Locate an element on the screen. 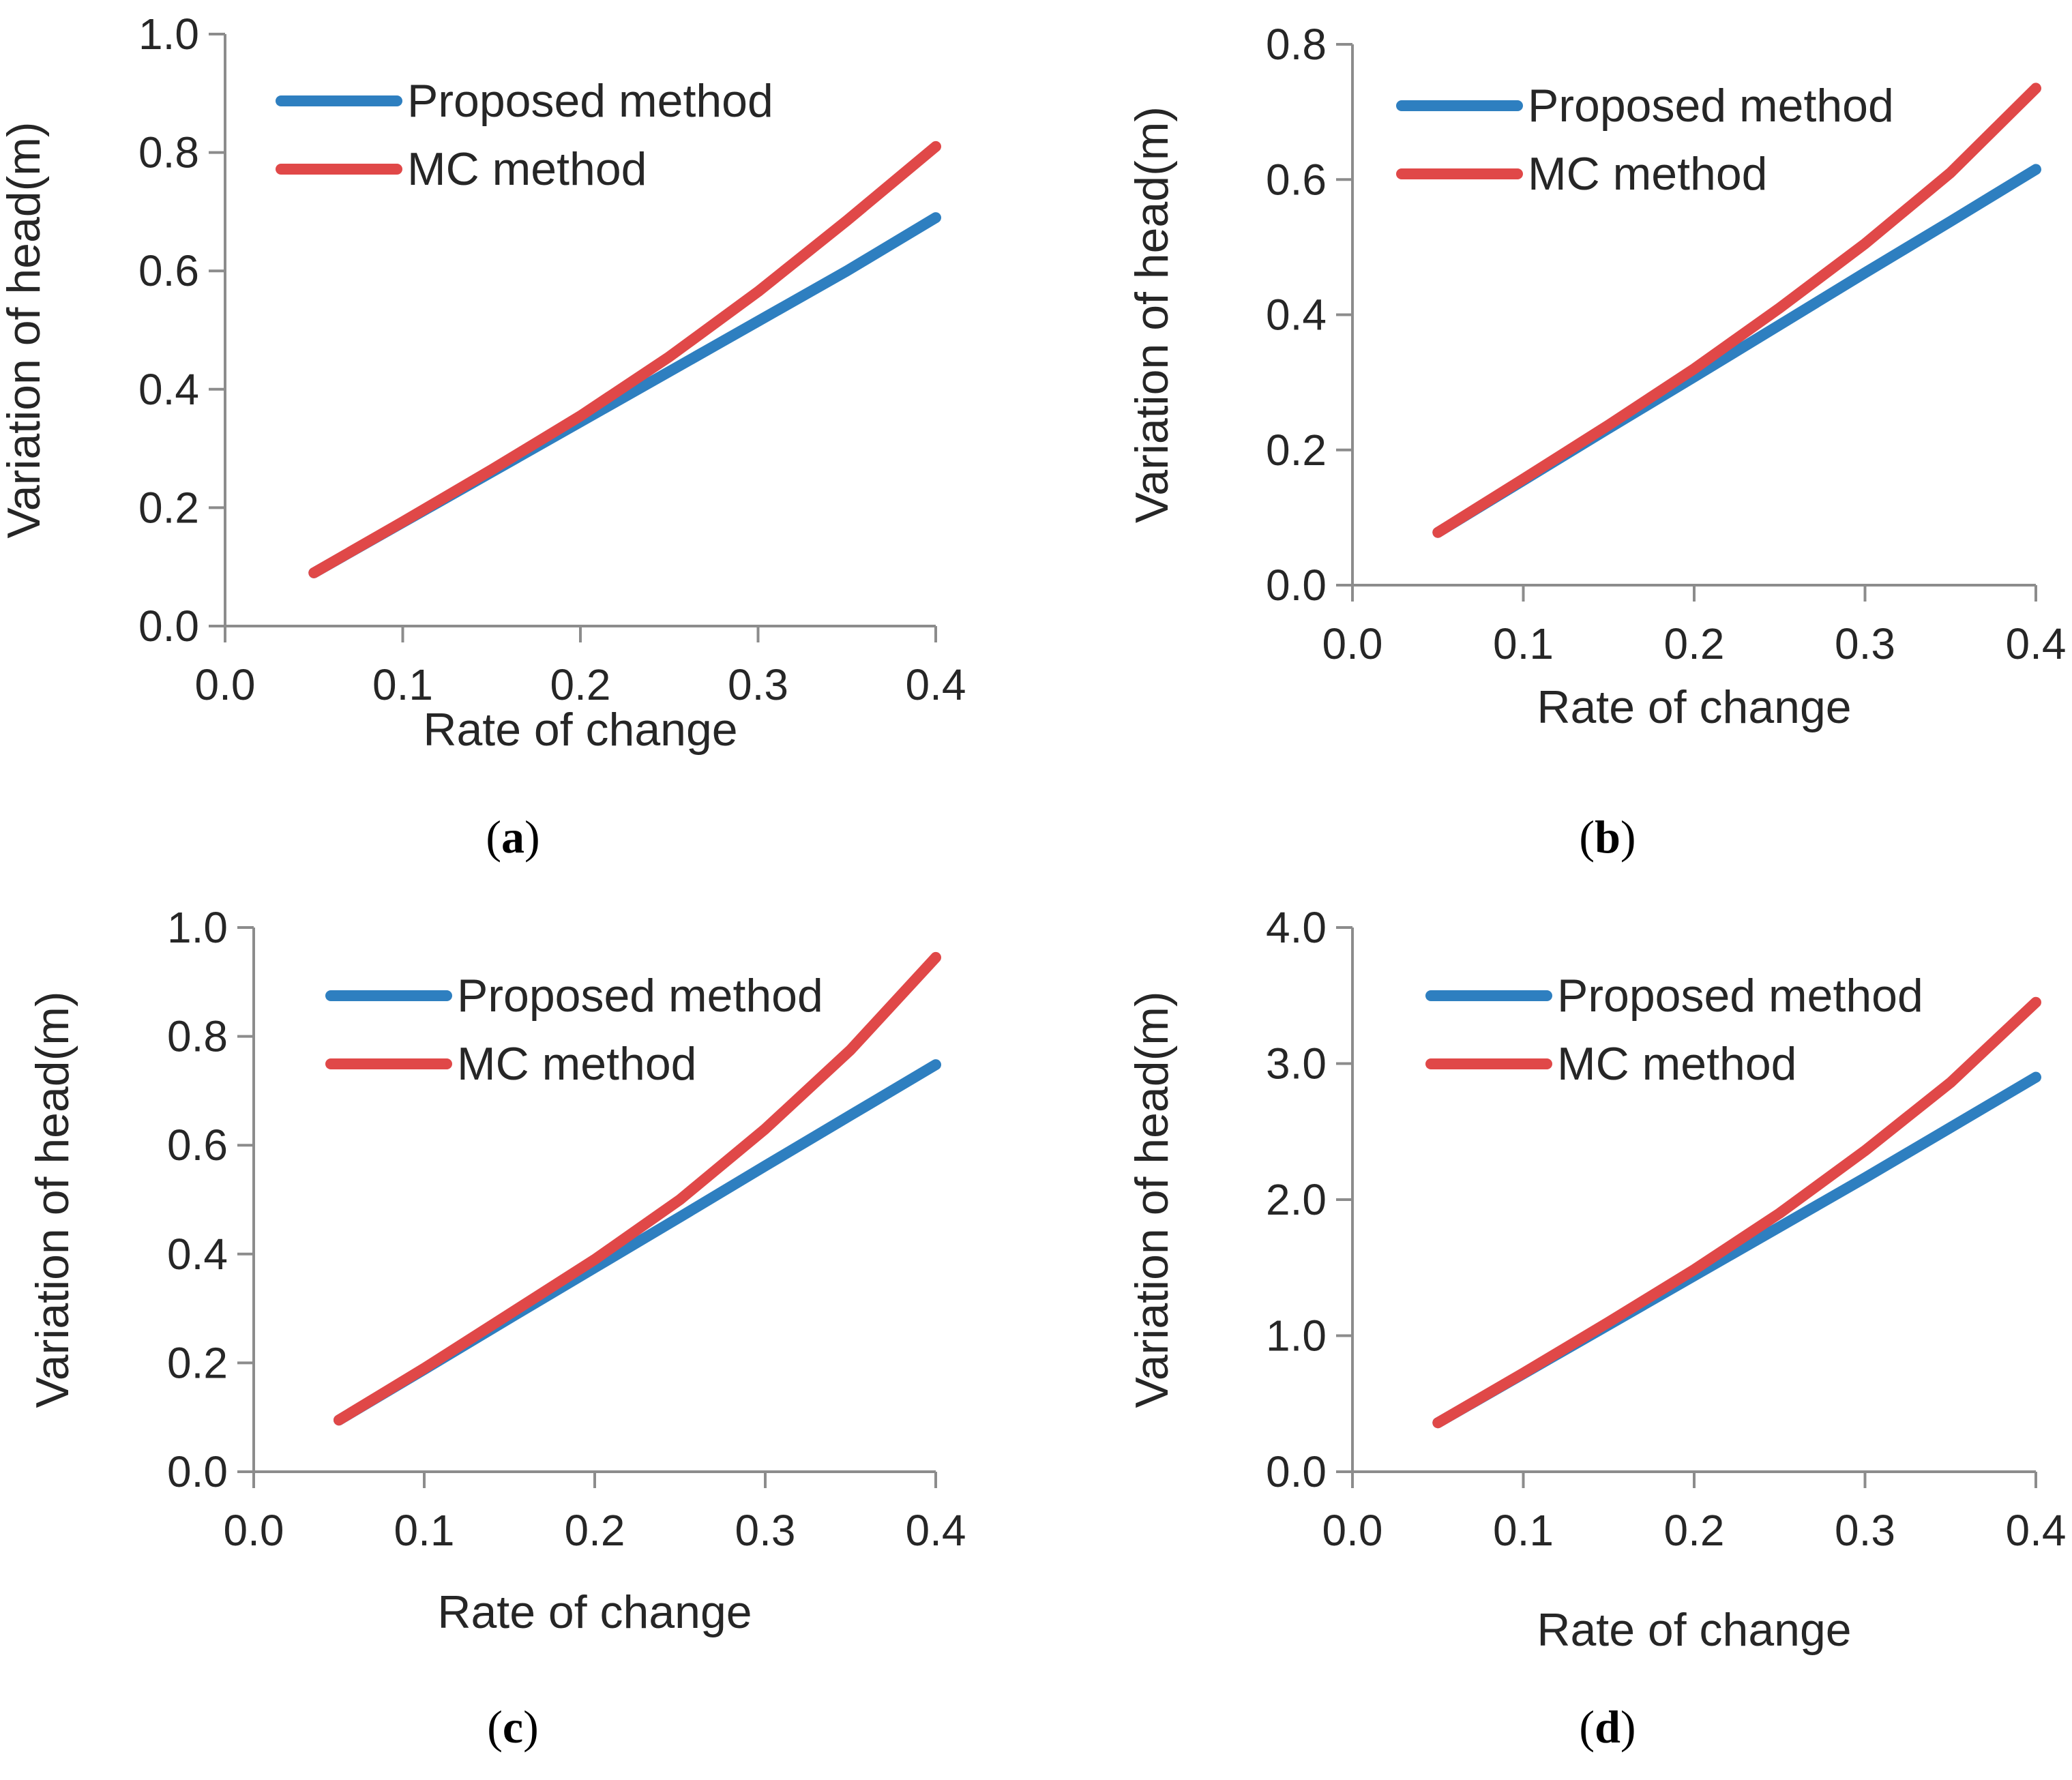  panel-caption: (b) is located at coordinates (1607, 837).